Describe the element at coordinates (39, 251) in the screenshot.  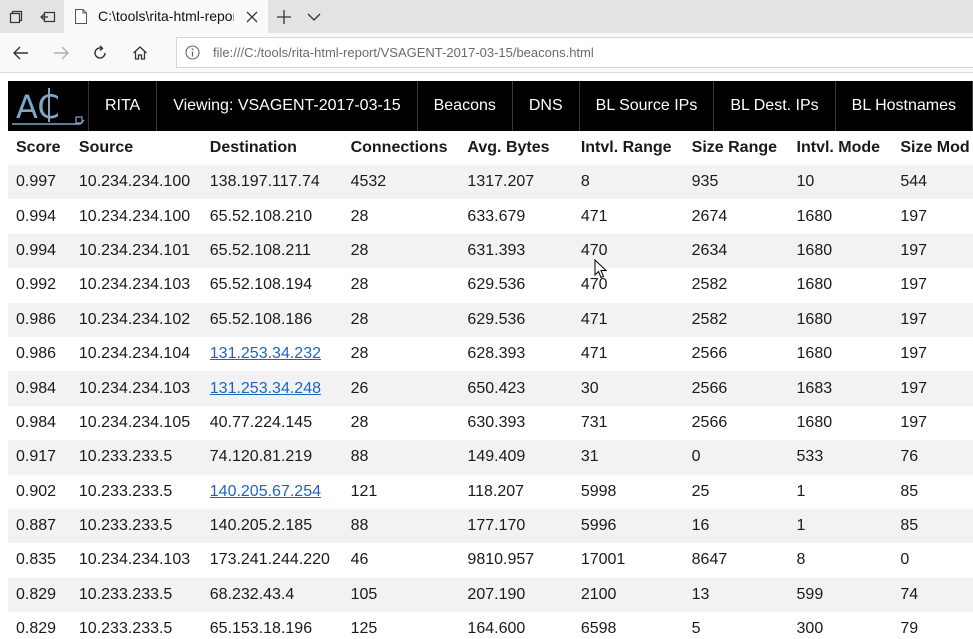
I see `cell-score: 0.994` at that location.